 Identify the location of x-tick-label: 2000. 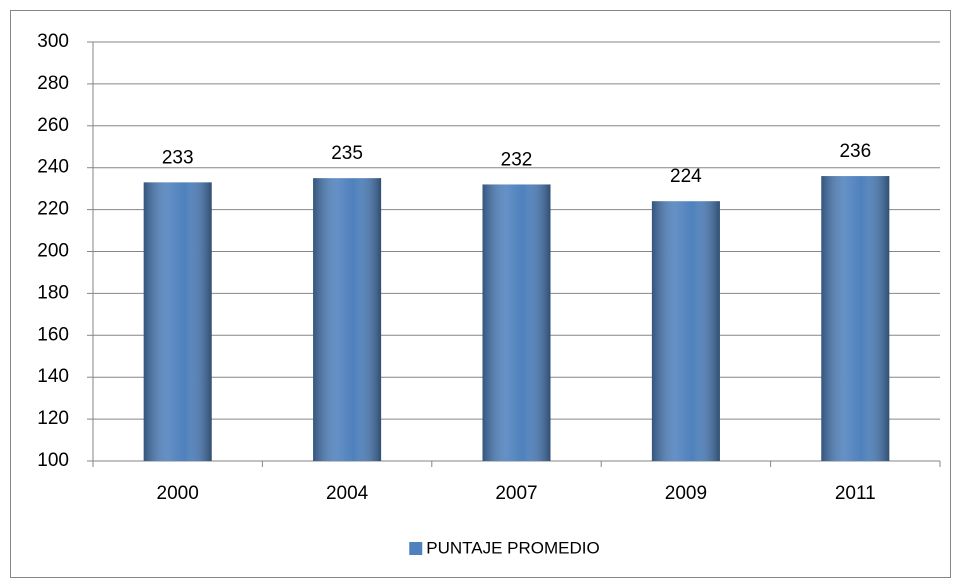
(178, 493).